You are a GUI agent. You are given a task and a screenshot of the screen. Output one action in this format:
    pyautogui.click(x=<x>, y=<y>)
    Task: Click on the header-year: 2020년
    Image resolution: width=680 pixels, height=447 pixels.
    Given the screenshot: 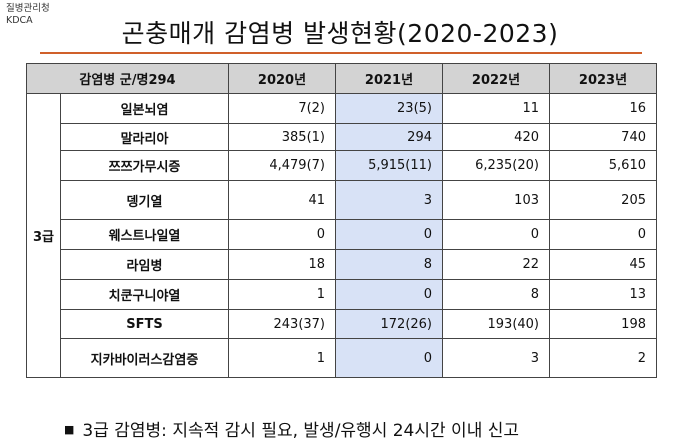 What is the action you would take?
    pyautogui.click(x=282, y=78)
    